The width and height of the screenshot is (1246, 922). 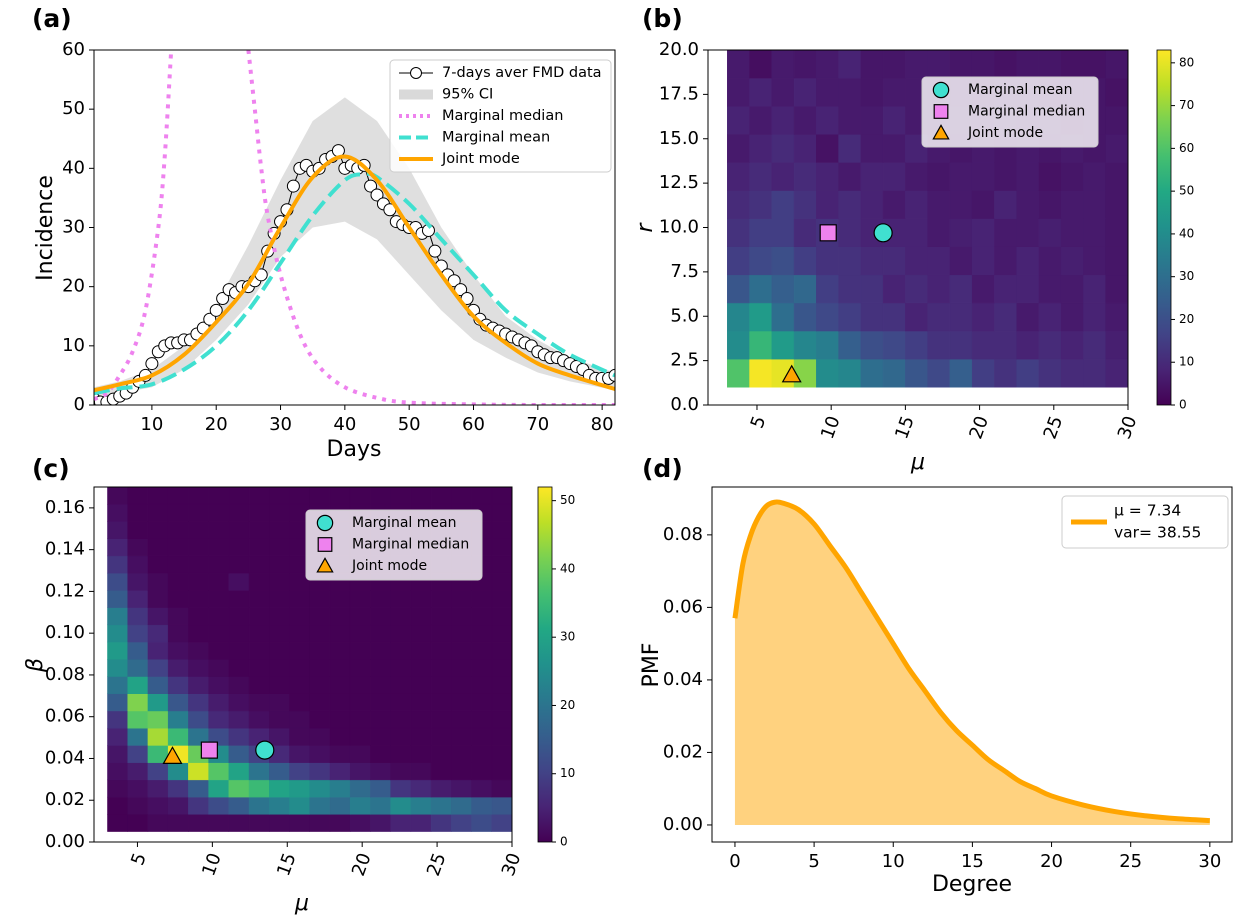 I want to click on y-axis-label: Incidence, so click(x=45, y=228).